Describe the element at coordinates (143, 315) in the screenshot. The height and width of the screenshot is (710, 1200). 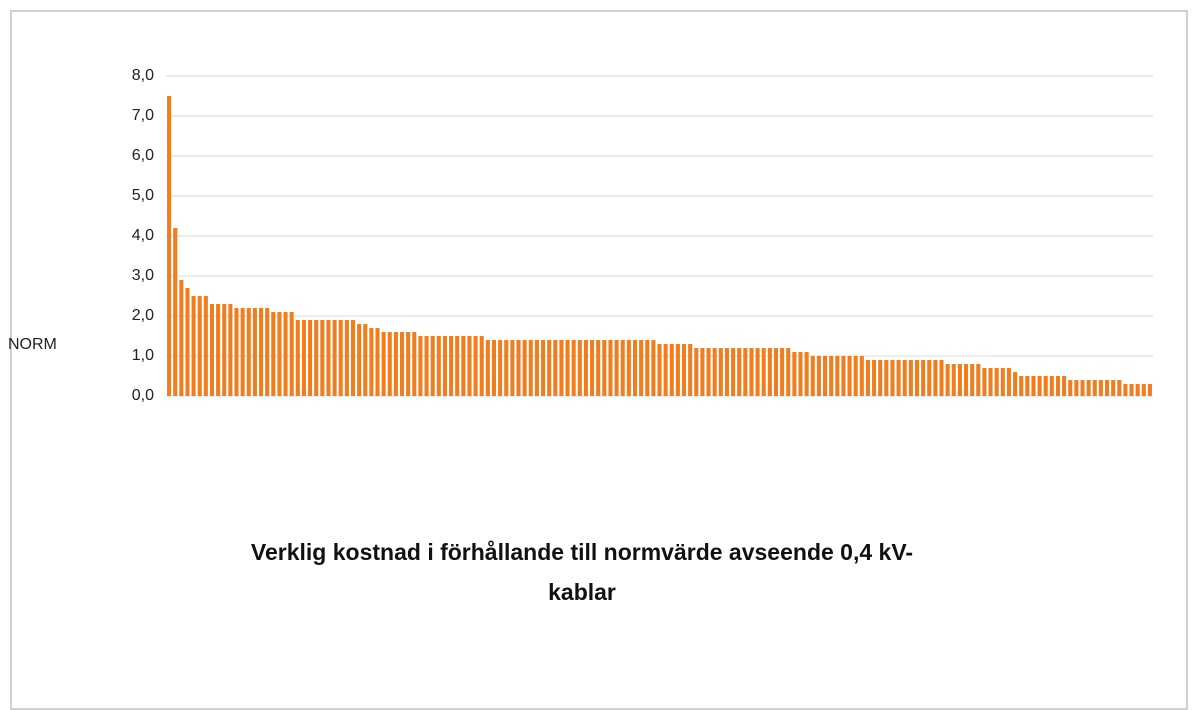
I see `y-tick-label: 2,0` at that location.